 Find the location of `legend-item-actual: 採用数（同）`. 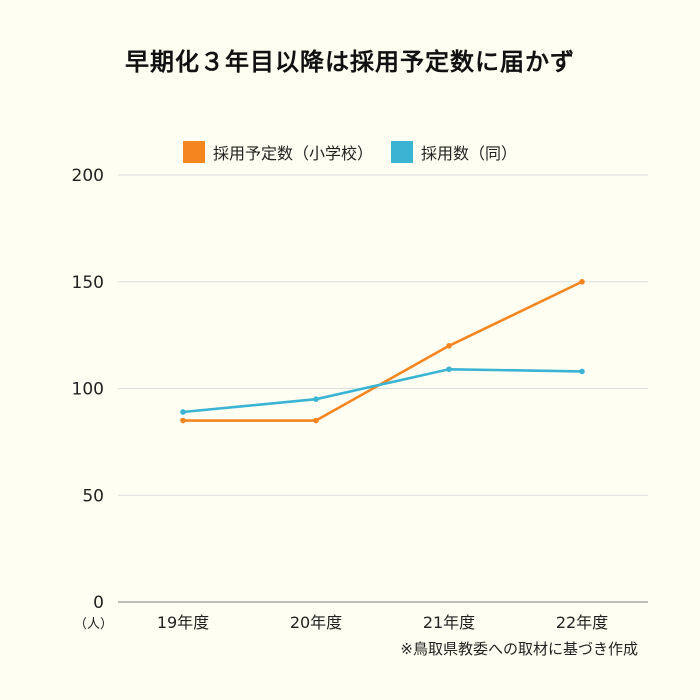

legend-item-actual: 採用数（同） is located at coordinates (454, 152).